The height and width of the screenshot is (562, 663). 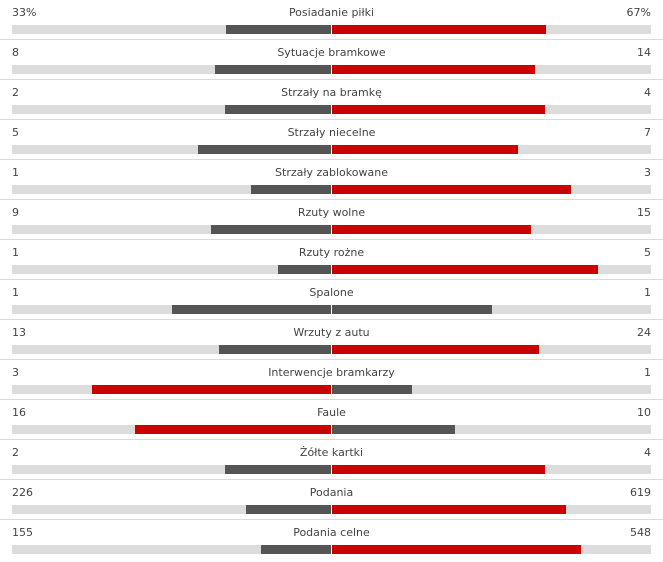 I want to click on stat-label: Żółte kartki, so click(x=331, y=452).